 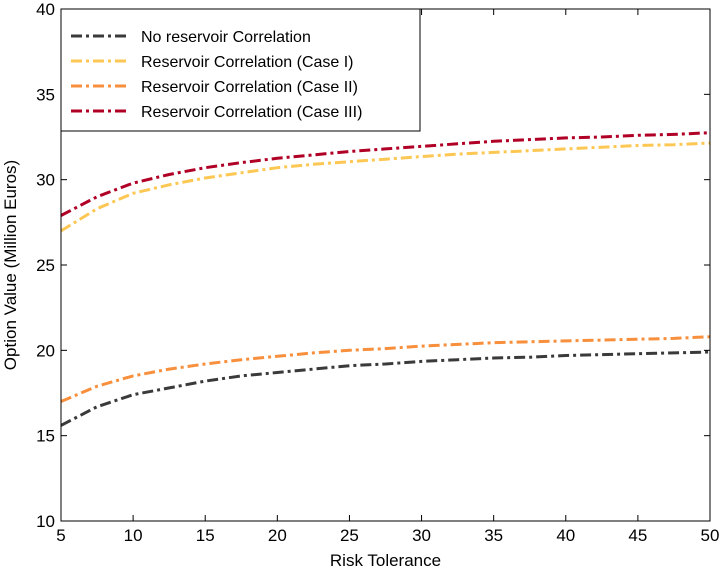 I want to click on y-tick-label: 30, so click(x=45, y=180).